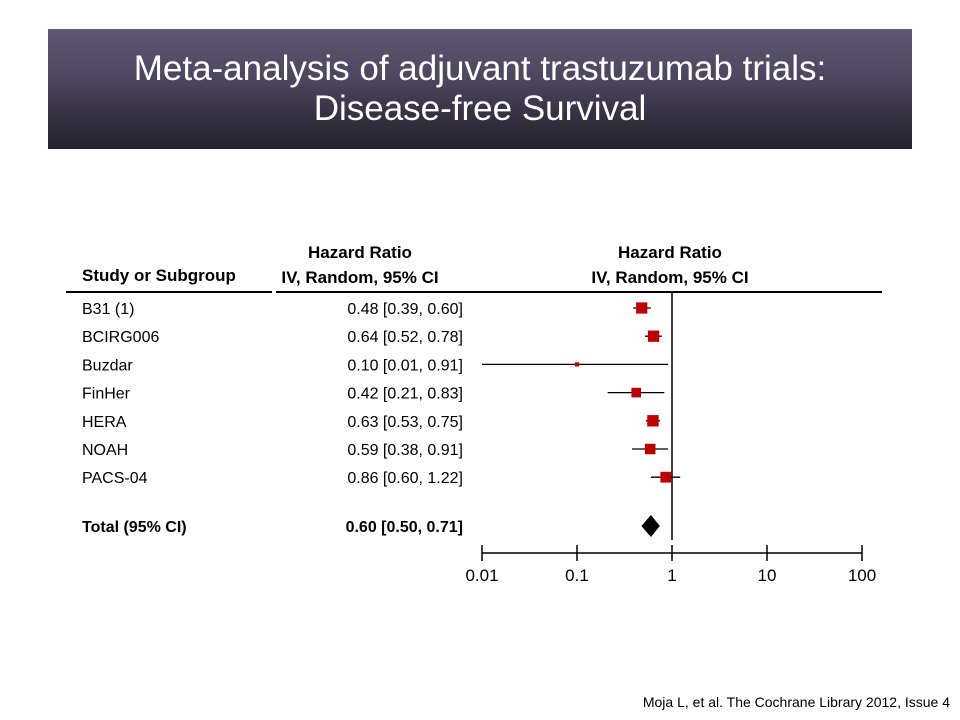 The width and height of the screenshot is (960, 720). Describe the element at coordinates (360, 252) in the screenshot. I see `hr-column-header-line-1: Hazard Ratio` at that location.